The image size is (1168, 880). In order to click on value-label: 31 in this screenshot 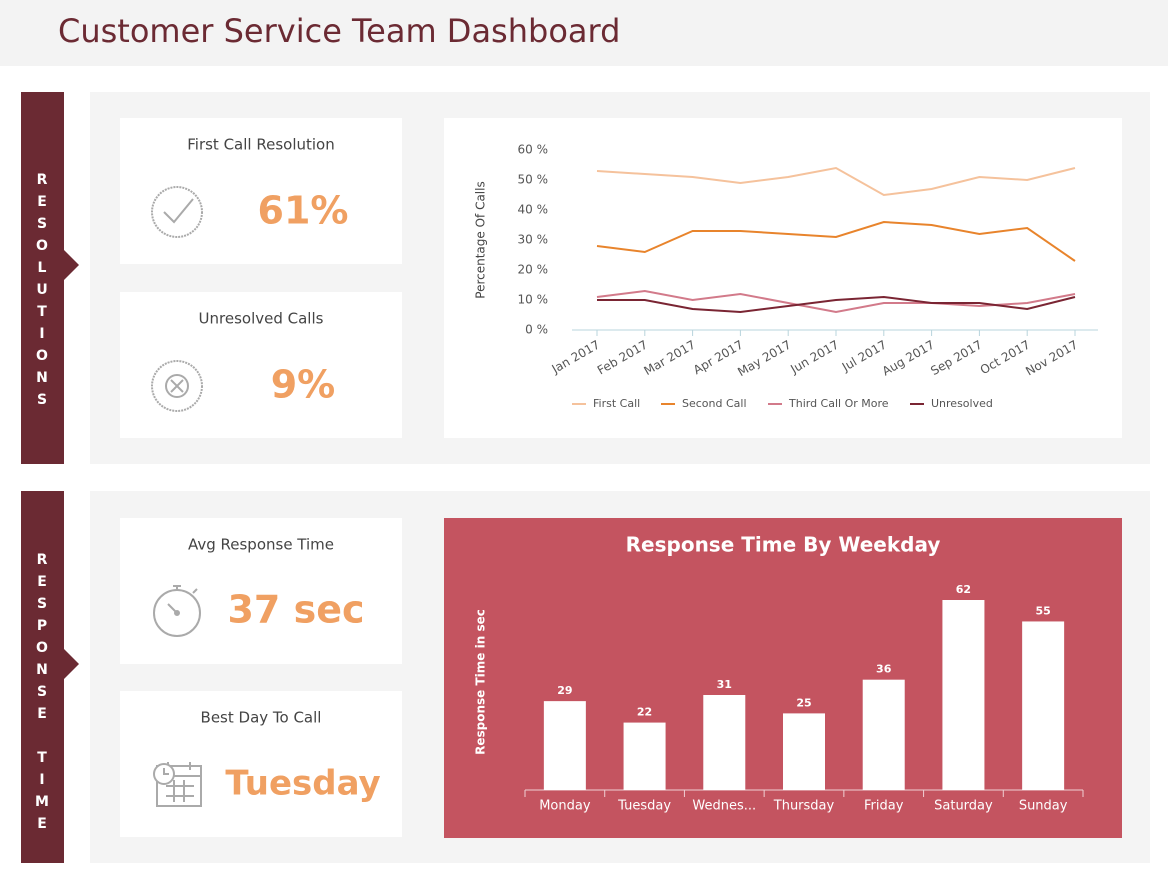, I will do `click(724, 684)`.